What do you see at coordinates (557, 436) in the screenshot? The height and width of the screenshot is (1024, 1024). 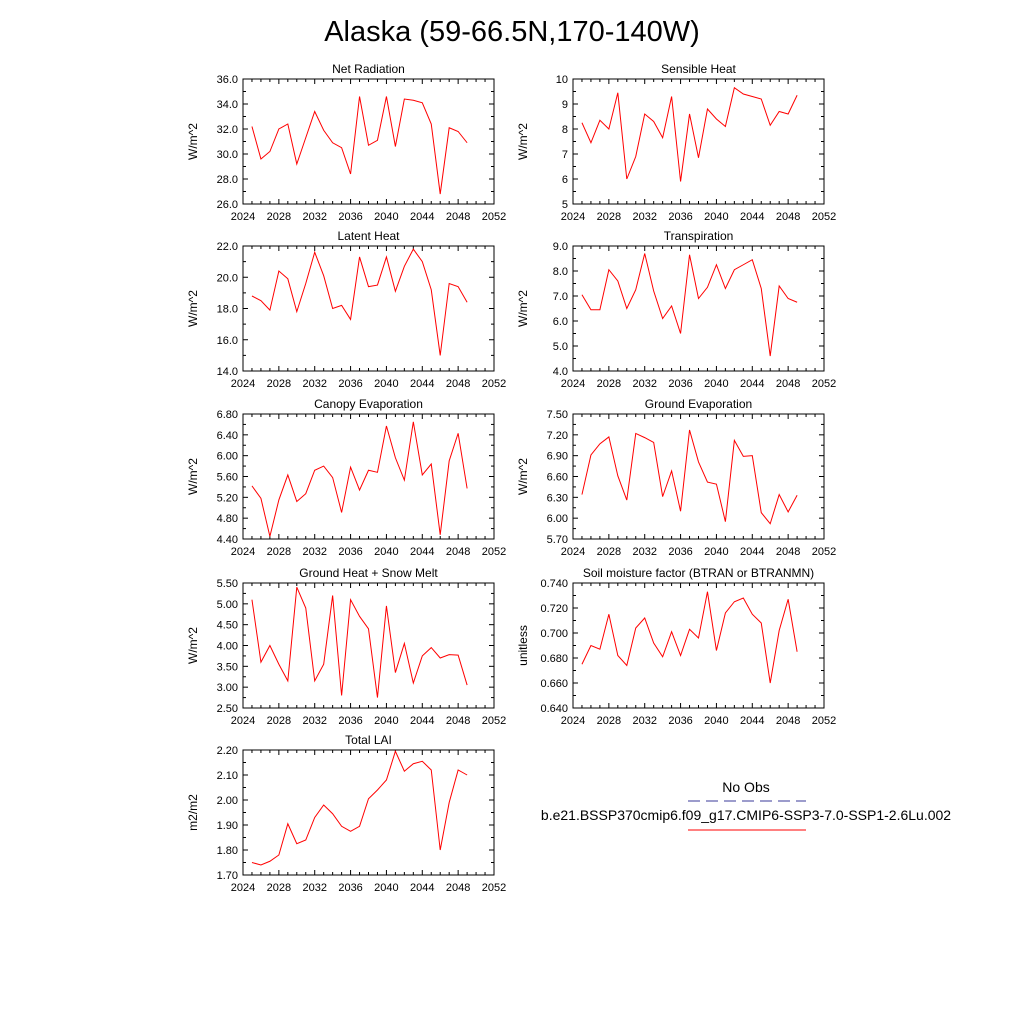 I see `y-tick-label: 7.20` at bounding box center [557, 436].